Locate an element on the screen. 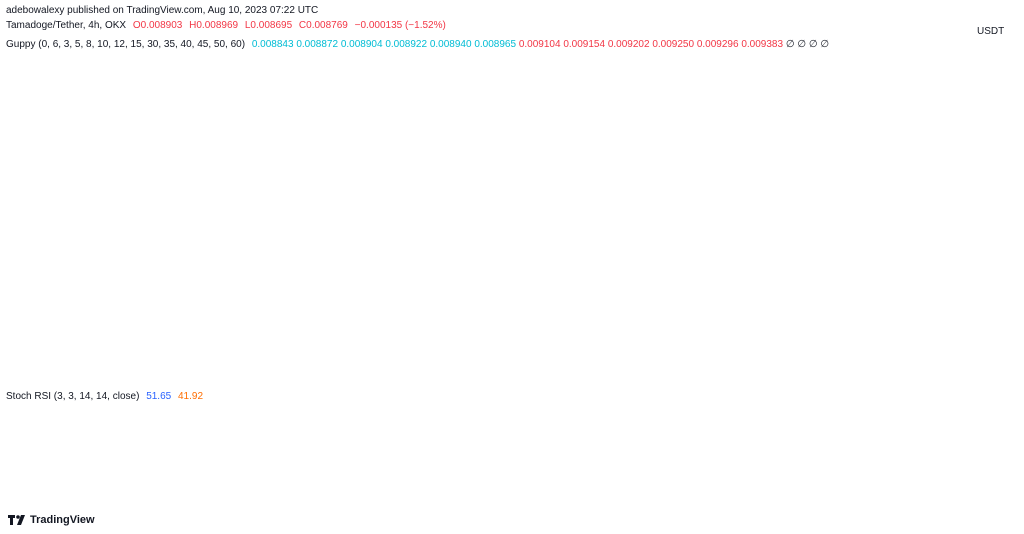 The height and width of the screenshot is (534, 1024). time-tick-label: 31 is located at coordinates (264, 499).